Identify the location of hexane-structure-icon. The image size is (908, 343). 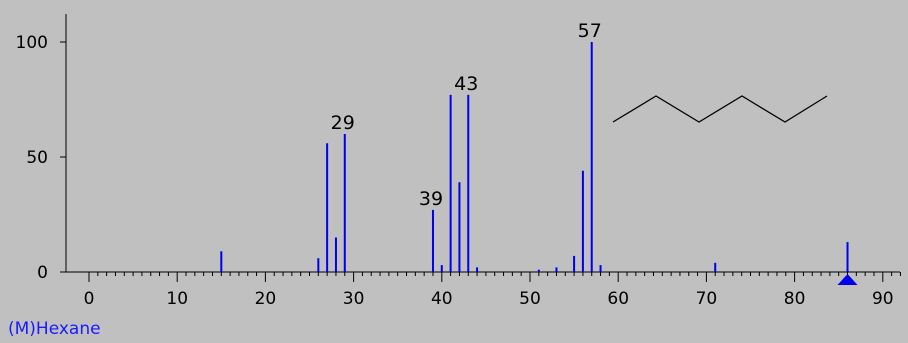
(720, 109).